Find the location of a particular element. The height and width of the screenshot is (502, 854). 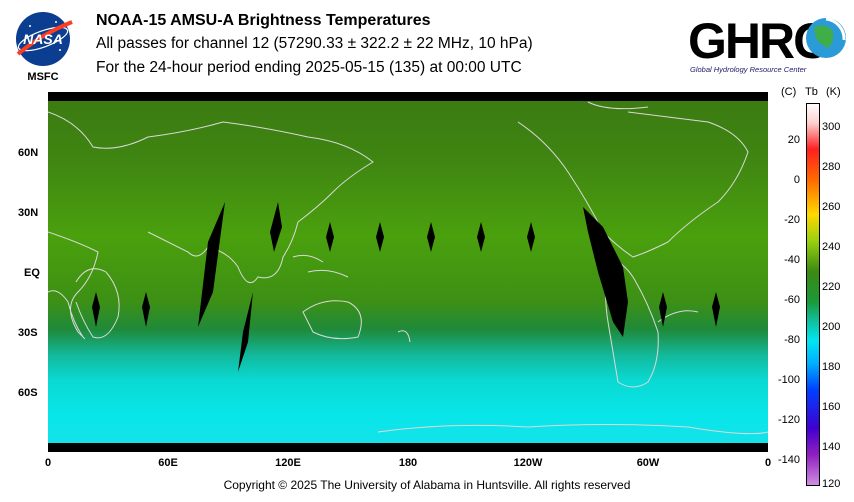

colorbar-k-tick: 140 is located at coordinates (831, 447).